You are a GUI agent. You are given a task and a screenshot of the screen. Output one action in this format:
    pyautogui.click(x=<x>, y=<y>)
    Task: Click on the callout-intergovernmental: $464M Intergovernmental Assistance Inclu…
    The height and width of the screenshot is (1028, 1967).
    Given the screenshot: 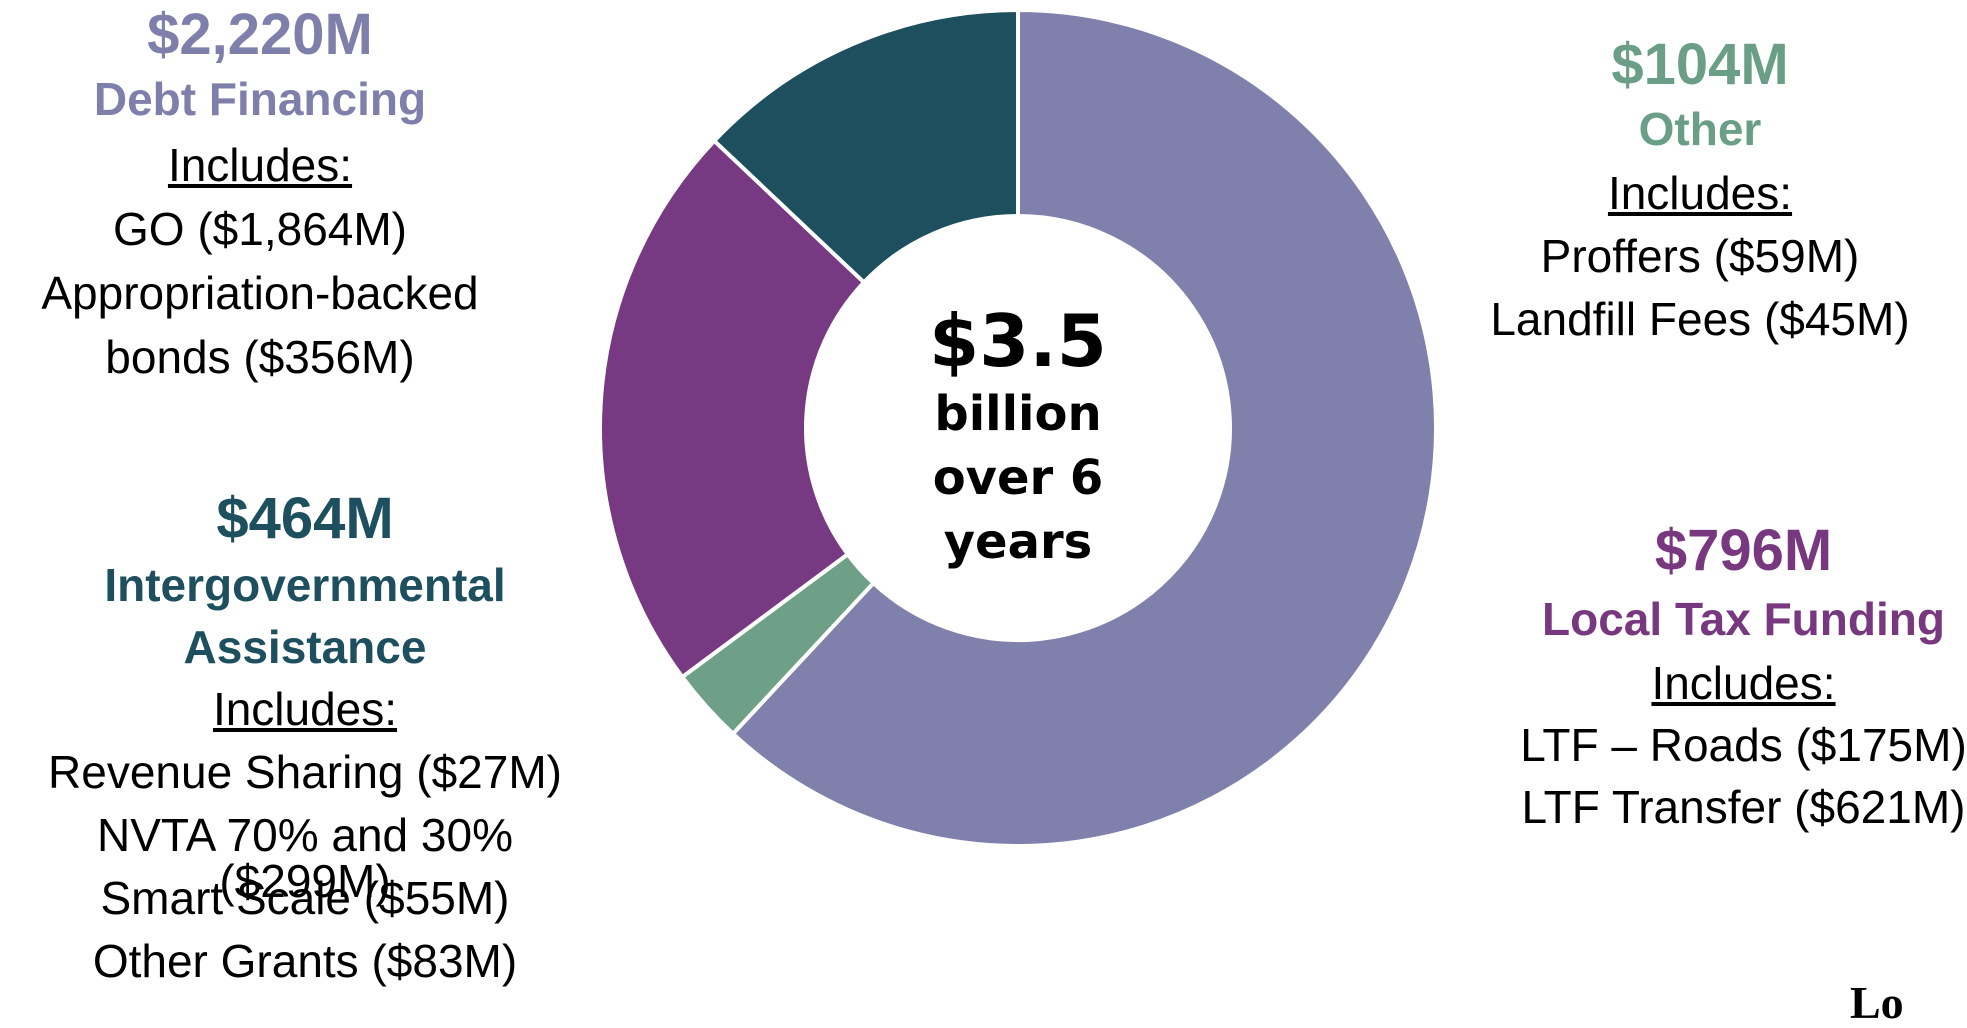 What is the action you would take?
    pyautogui.click(x=305, y=745)
    